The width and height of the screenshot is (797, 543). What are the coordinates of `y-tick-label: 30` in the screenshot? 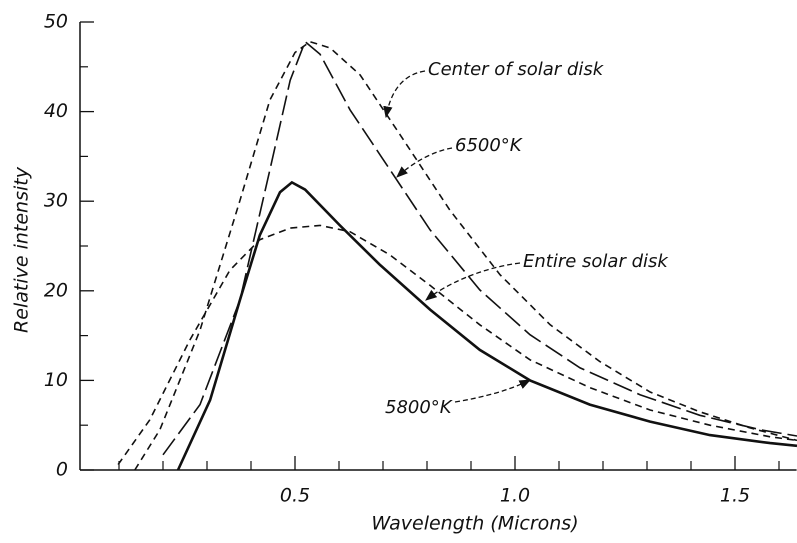 It's located at (56, 201).